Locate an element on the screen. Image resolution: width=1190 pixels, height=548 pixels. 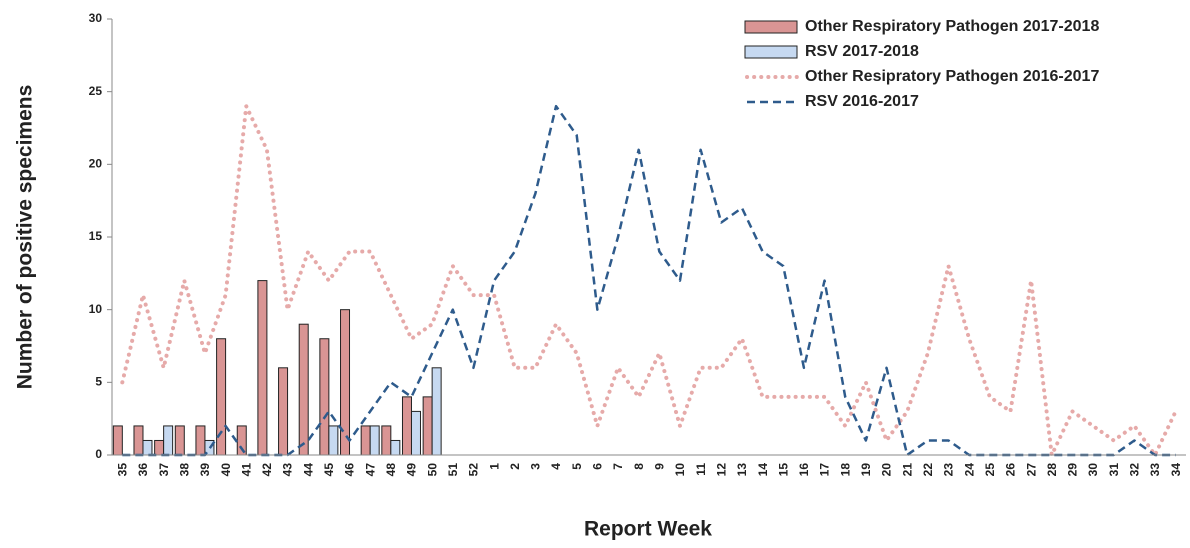
x-tick-label: 29 is located at coordinates (1073, 470).